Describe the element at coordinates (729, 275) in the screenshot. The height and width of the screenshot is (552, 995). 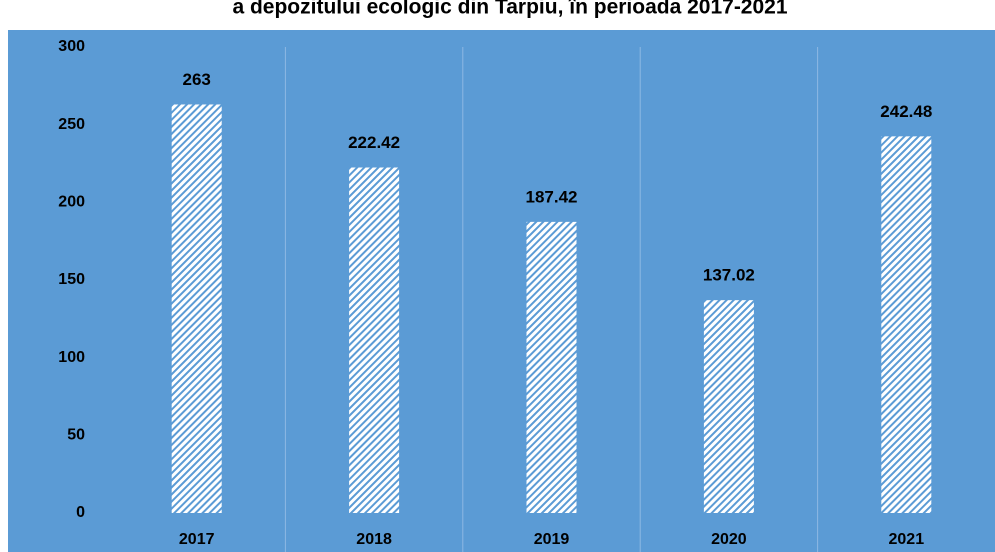
I see `value-label: 137.02` at that location.